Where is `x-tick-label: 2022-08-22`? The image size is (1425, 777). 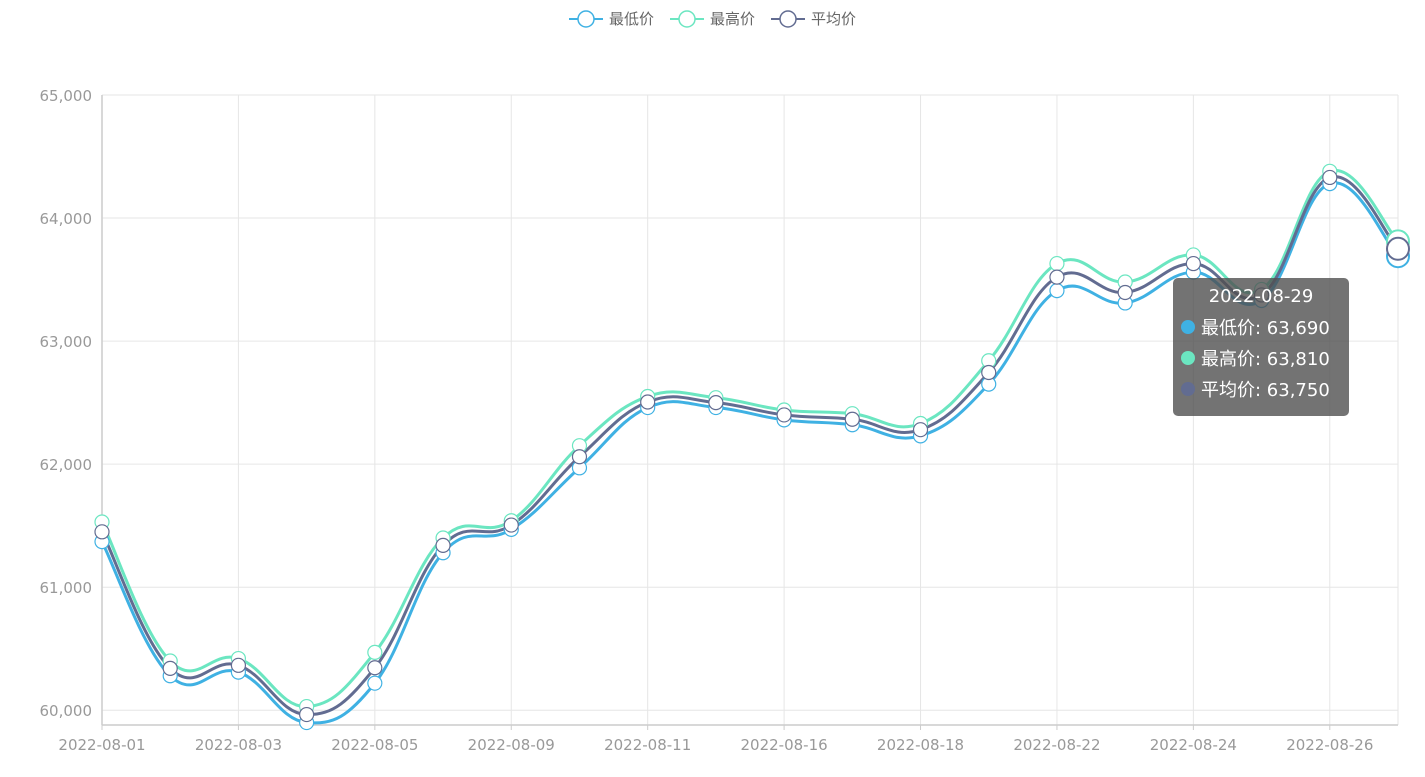 x-tick-label: 2022-08-22 is located at coordinates (1056, 745).